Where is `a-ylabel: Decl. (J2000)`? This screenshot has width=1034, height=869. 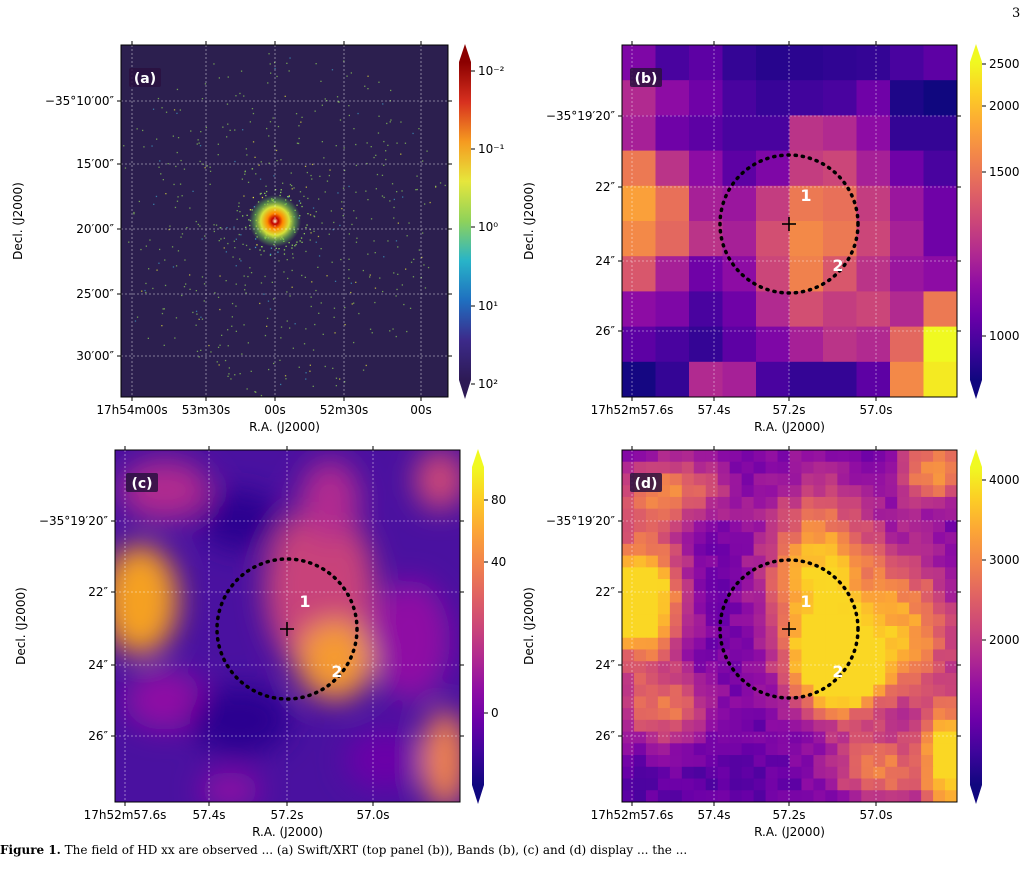
a-ylabel: Decl. (J2000) is located at coordinates (18, 221).